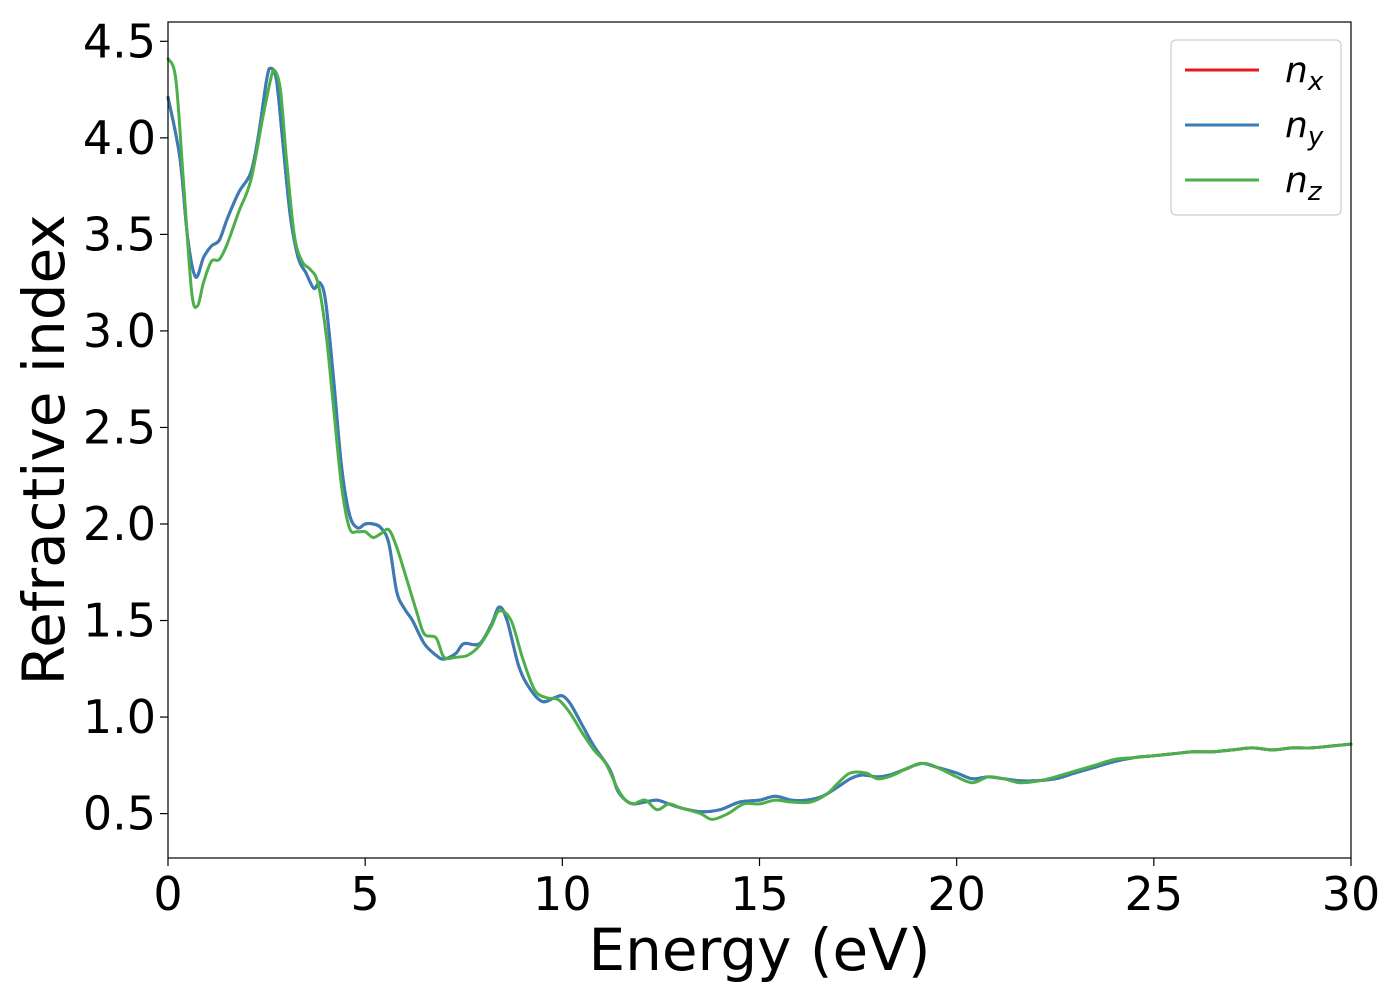  Describe the element at coordinates (956, 894) in the screenshot. I see `x-tick-label: 20` at that location.